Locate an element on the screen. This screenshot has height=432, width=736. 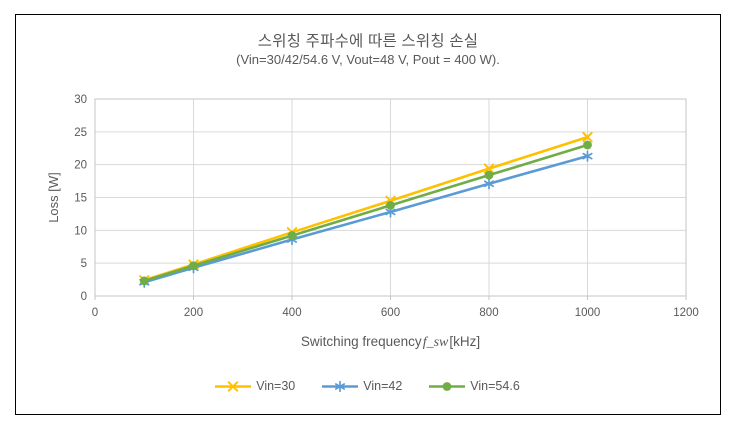
chart-title: 스위칭 주파수에 따른 스위칭 손실 is located at coordinates (368, 41).